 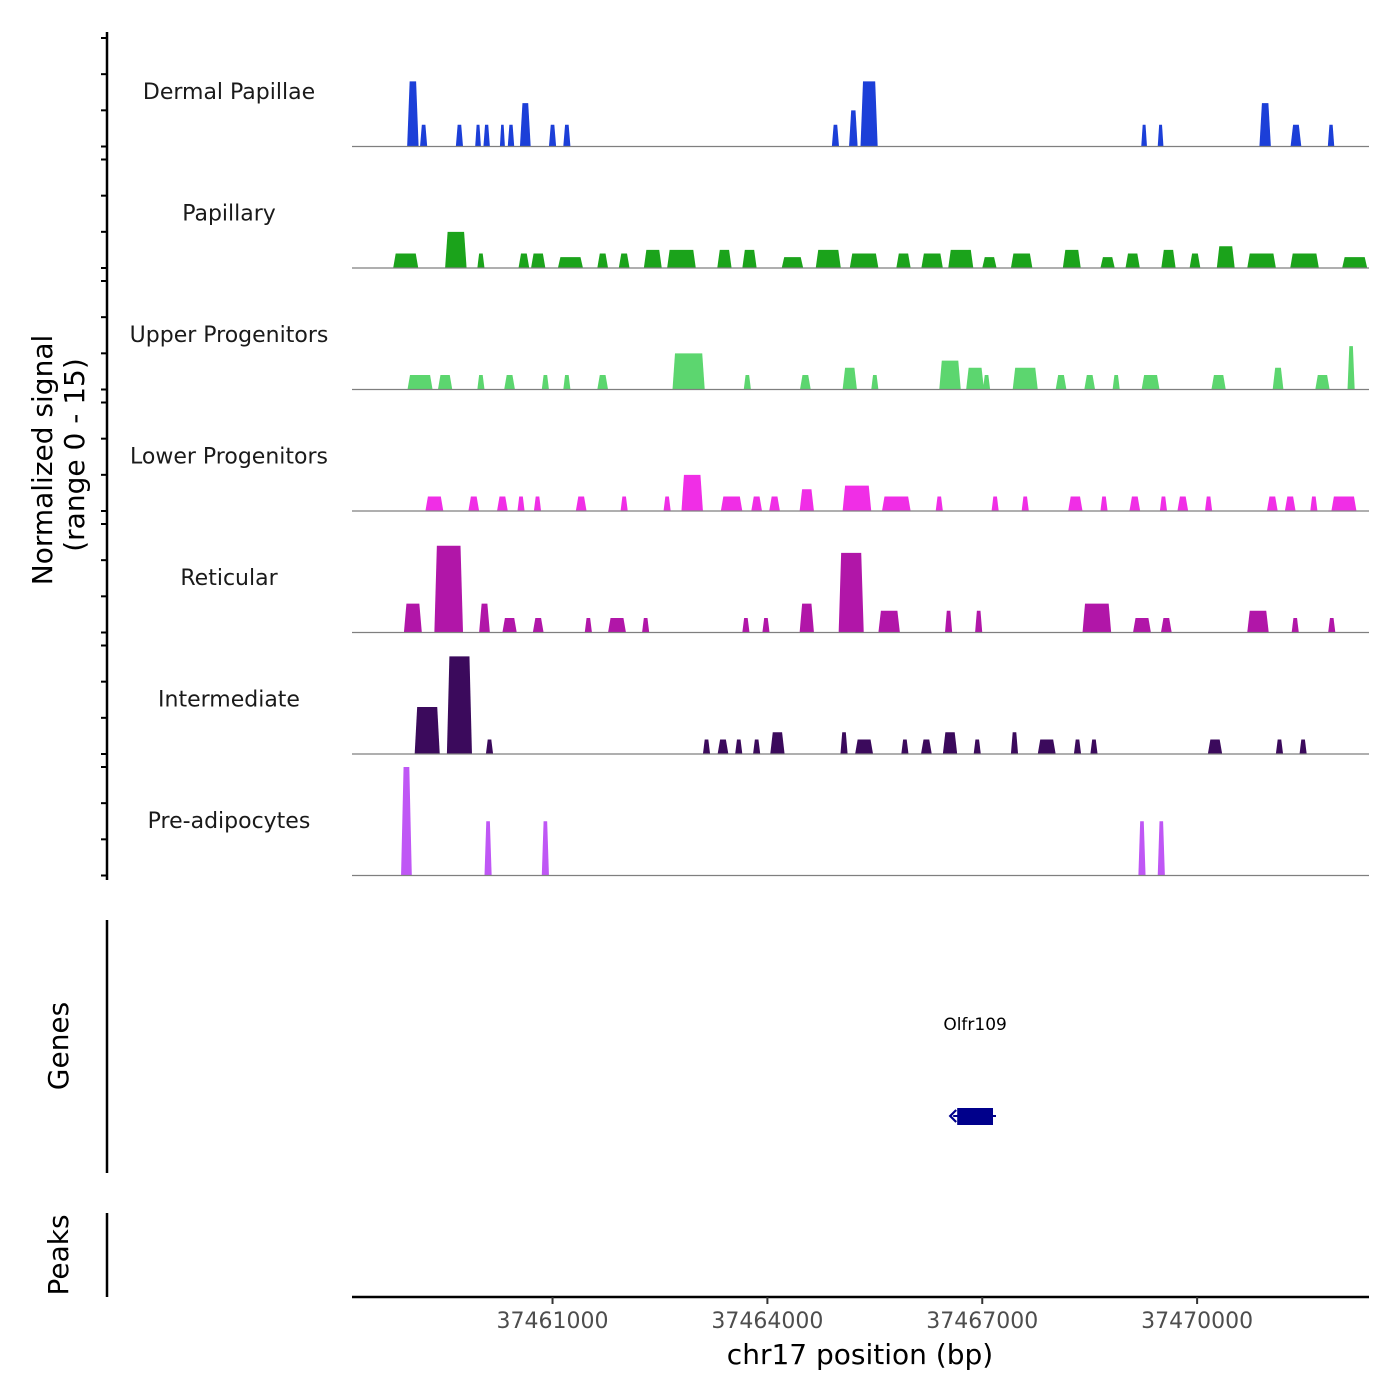 I want to click on peaks-axis-title: Peaks, so click(x=58, y=1254).